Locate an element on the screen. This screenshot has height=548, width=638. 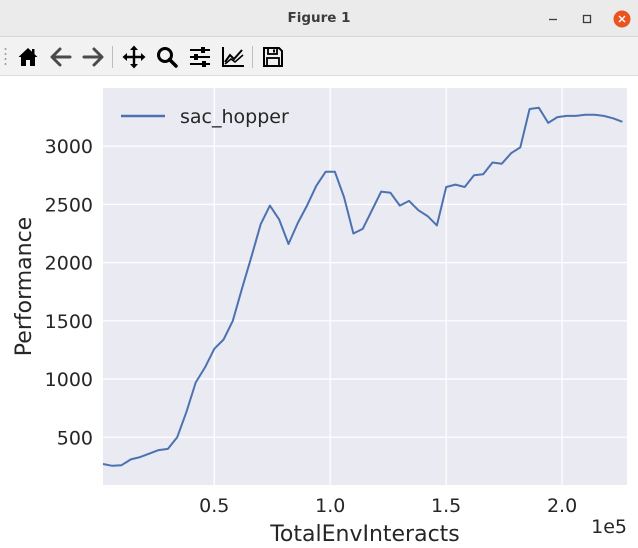
close-button is located at coordinates (622, 18).